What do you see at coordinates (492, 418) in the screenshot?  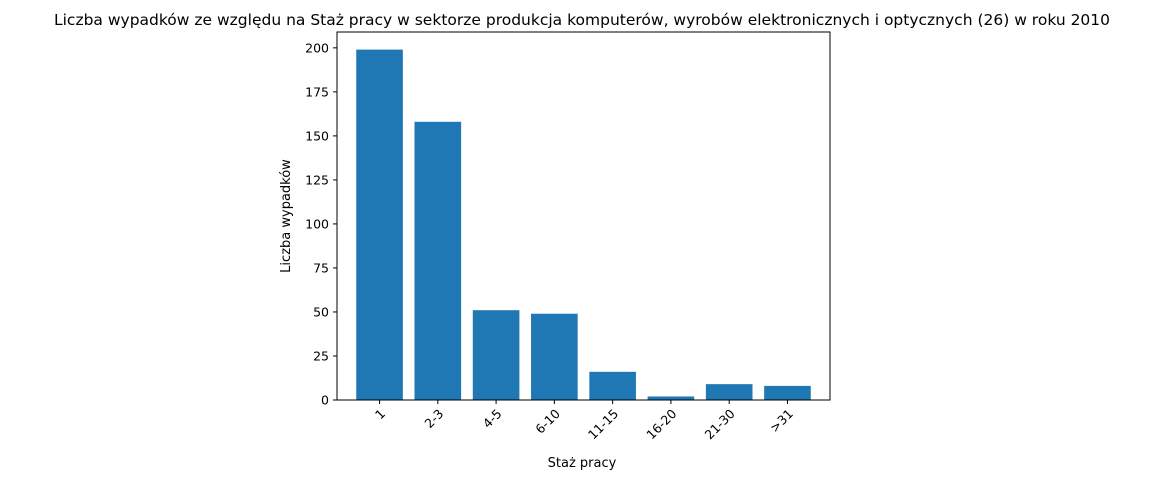 I see `x-tick-label-4-5: 4-5` at bounding box center [492, 418].